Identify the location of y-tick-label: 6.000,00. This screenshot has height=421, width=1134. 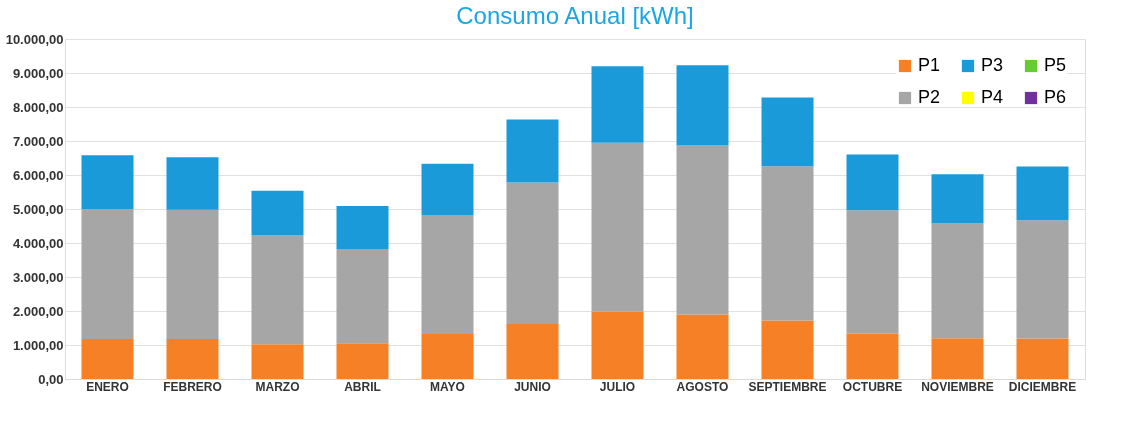
(38, 175).